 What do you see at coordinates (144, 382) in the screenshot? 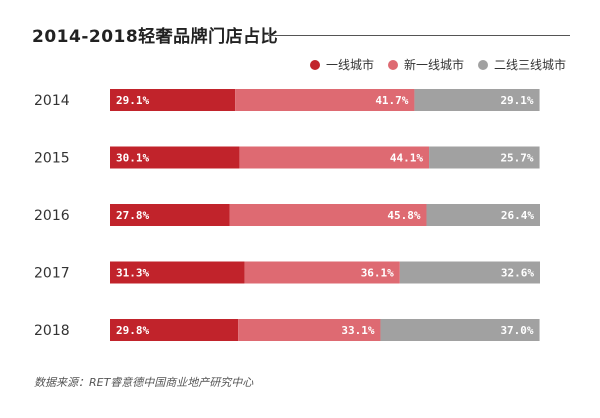
I see `source-note: 数据来源：RET睿意德中国商业地产研究中心` at bounding box center [144, 382].